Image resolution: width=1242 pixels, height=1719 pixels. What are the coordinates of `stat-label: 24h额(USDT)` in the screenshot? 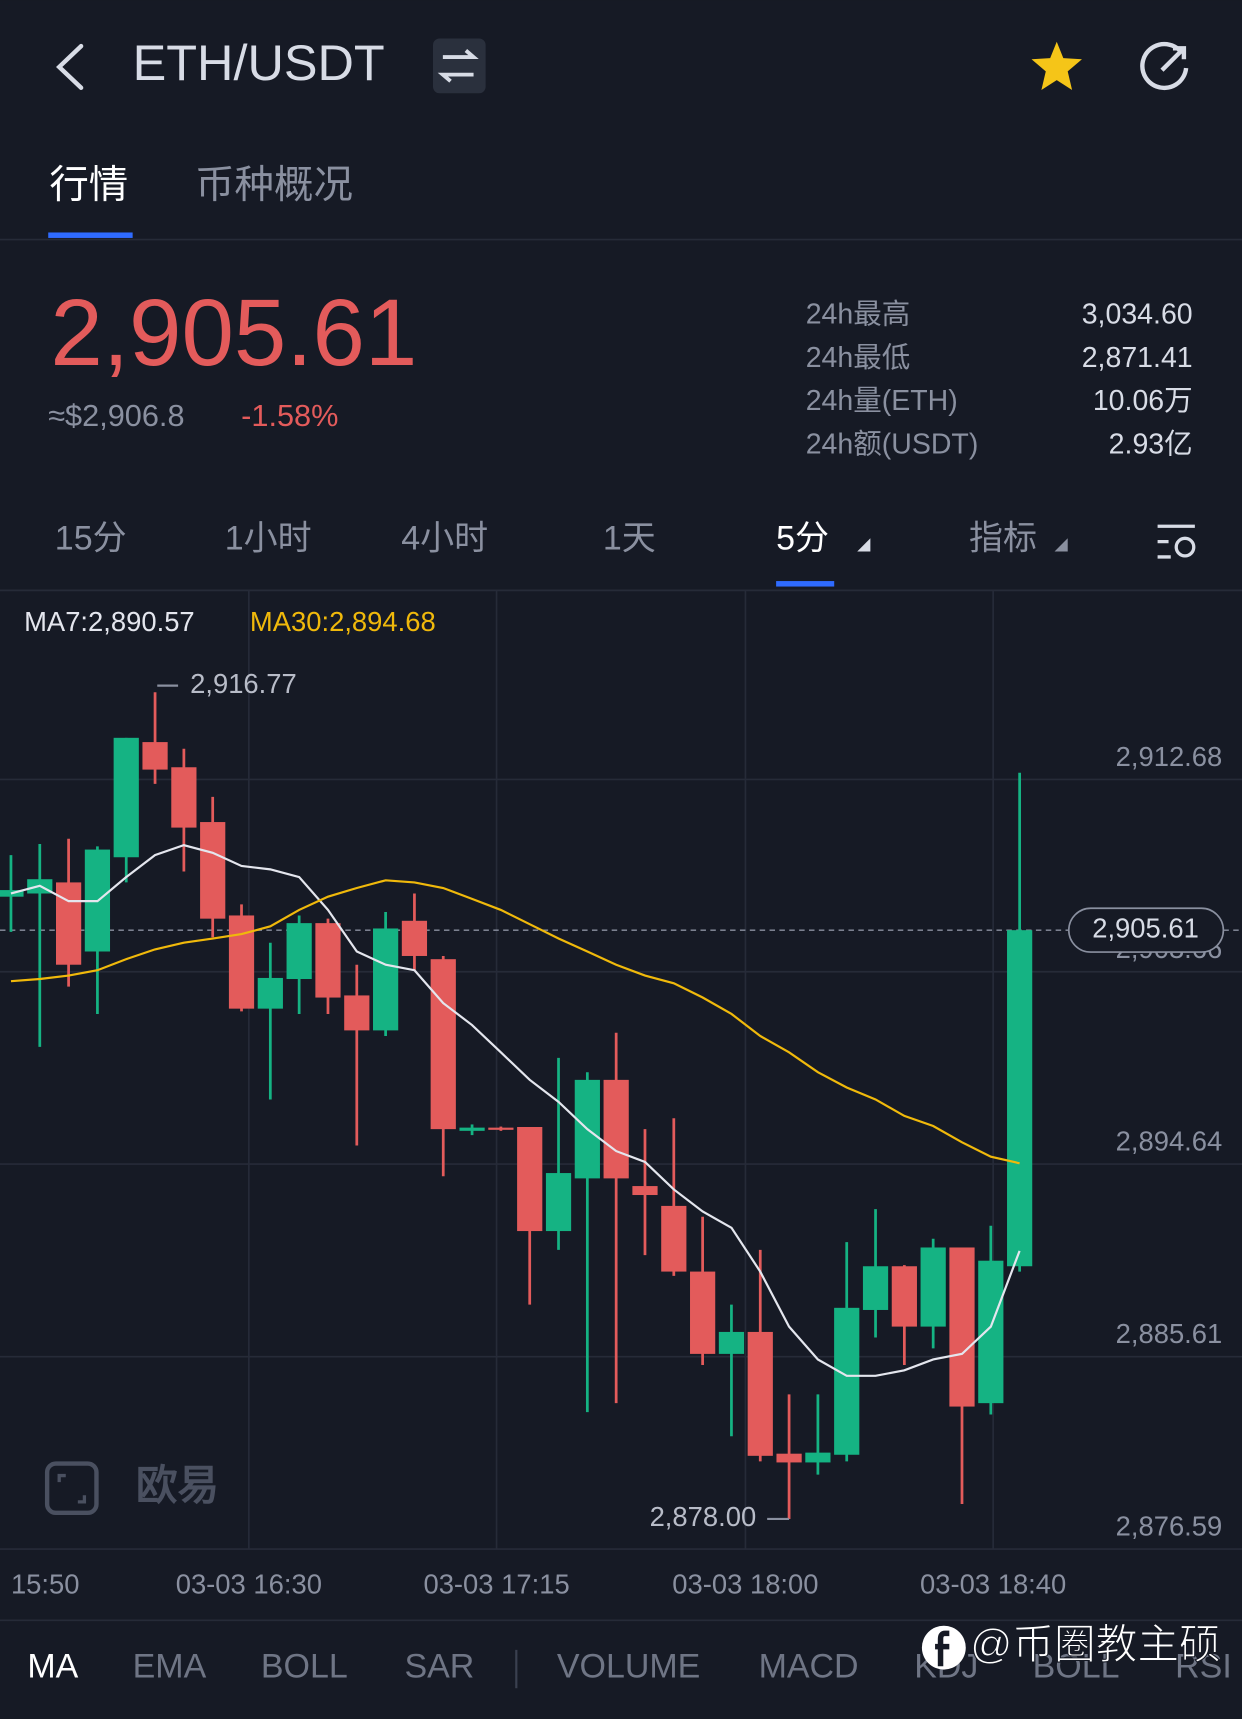 It's located at (892, 445).